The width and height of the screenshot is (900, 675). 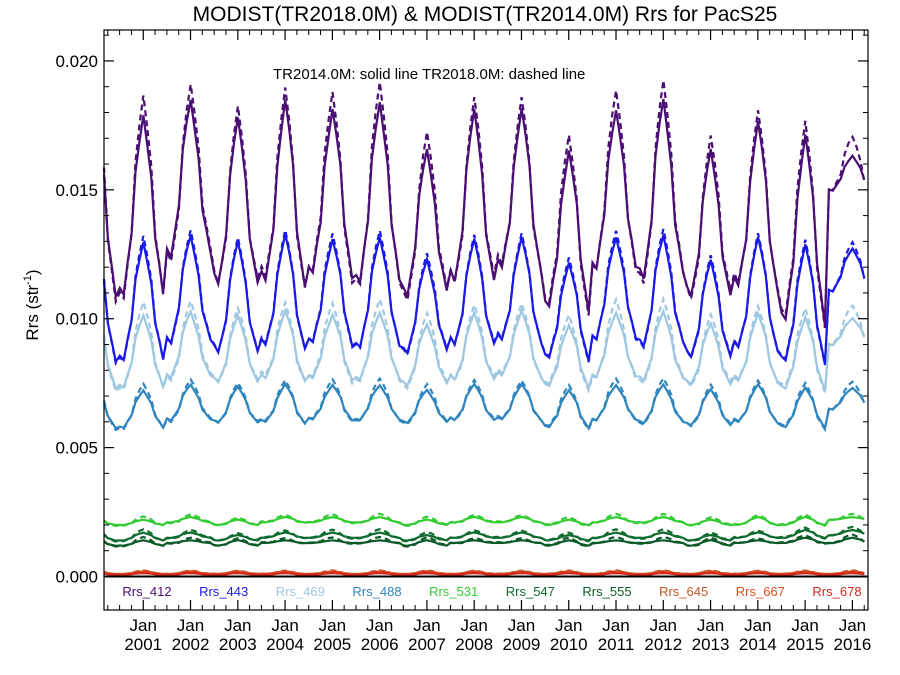 What do you see at coordinates (711, 644) in the screenshot?
I see `x-tick-year-label: 2013` at bounding box center [711, 644].